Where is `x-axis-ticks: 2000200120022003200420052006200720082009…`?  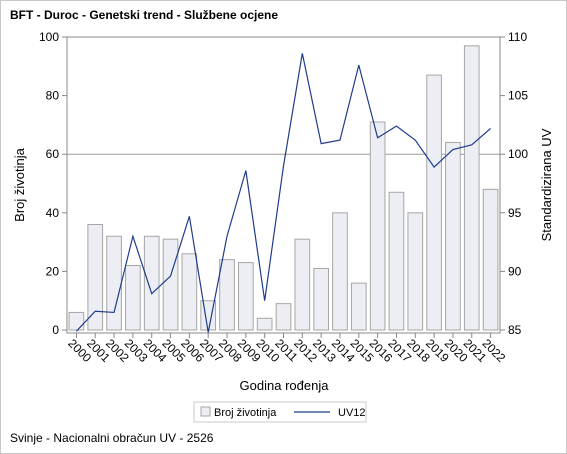
x-axis-ticks: 2000200120022003200420052006200720082009… is located at coordinates (286, 349).